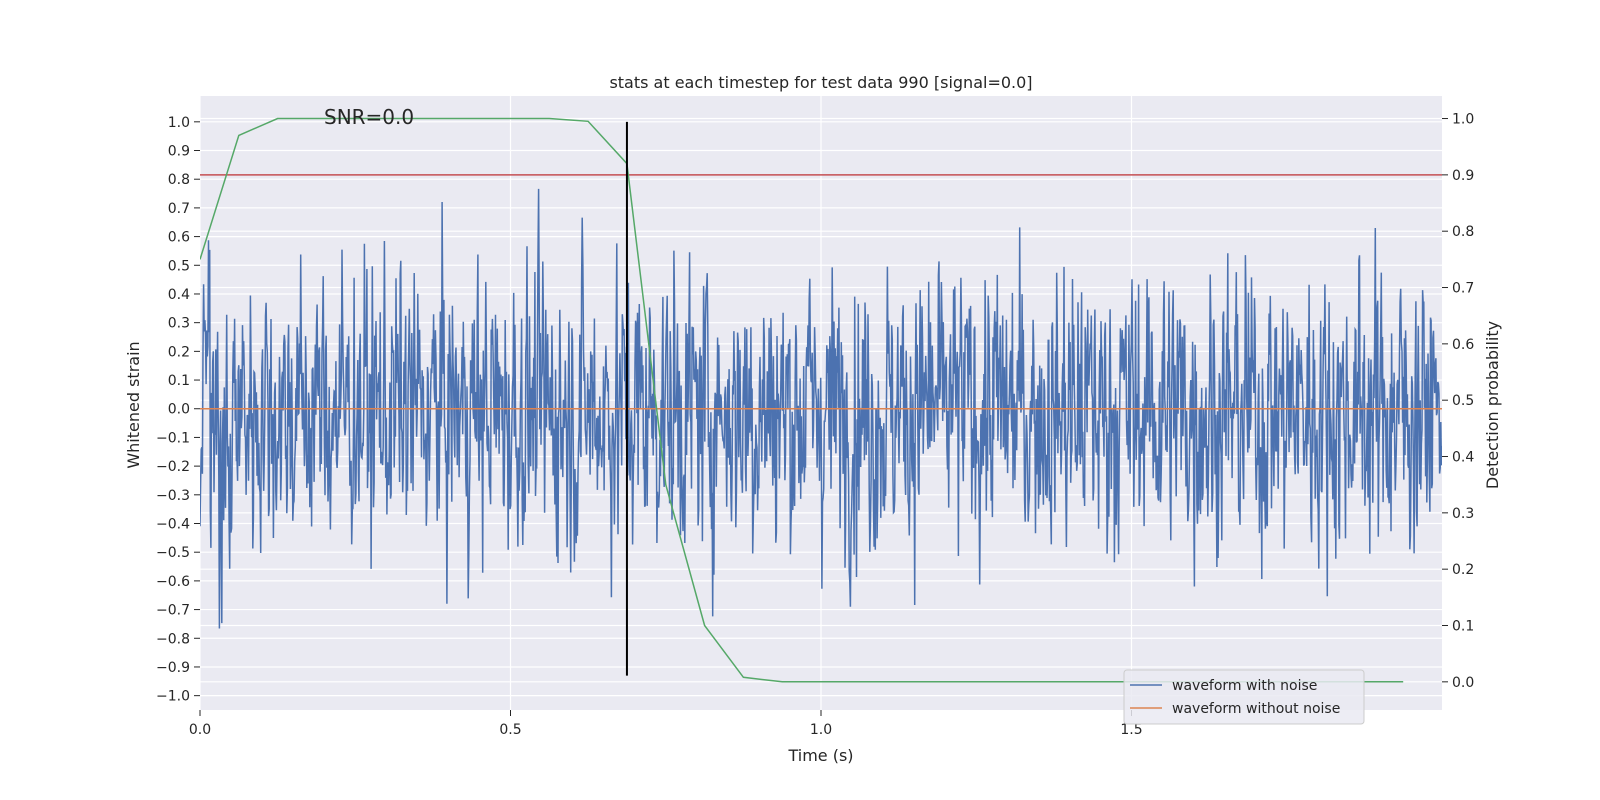  Describe the element at coordinates (821, 730) in the screenshot. I see `x-tick-label: 1.0` at that location.